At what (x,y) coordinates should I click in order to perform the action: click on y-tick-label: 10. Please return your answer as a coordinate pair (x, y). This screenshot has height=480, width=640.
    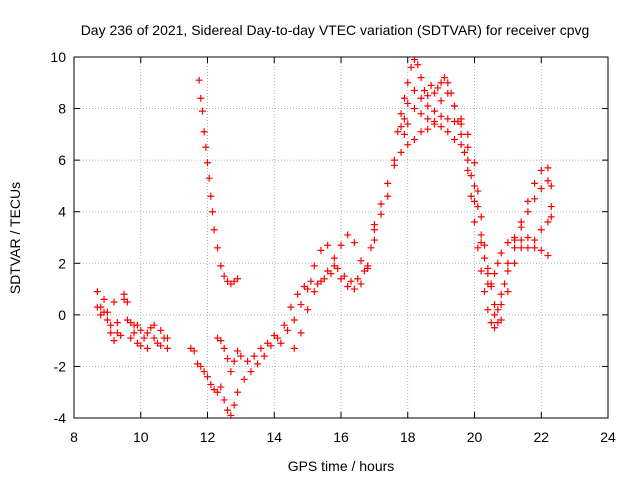
    Looking at the image, I should click on (58, 57).